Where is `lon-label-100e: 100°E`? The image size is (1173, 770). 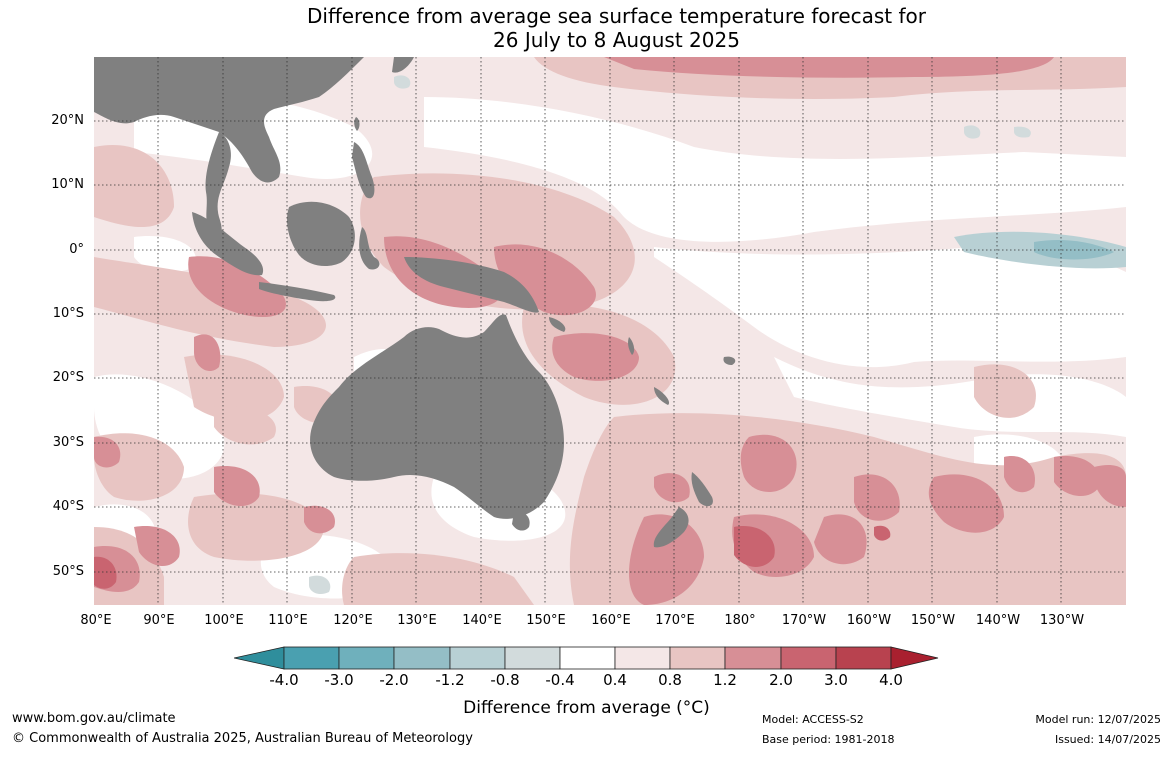 lon-label-100e: 100°E is located at coordinates (224, 620).